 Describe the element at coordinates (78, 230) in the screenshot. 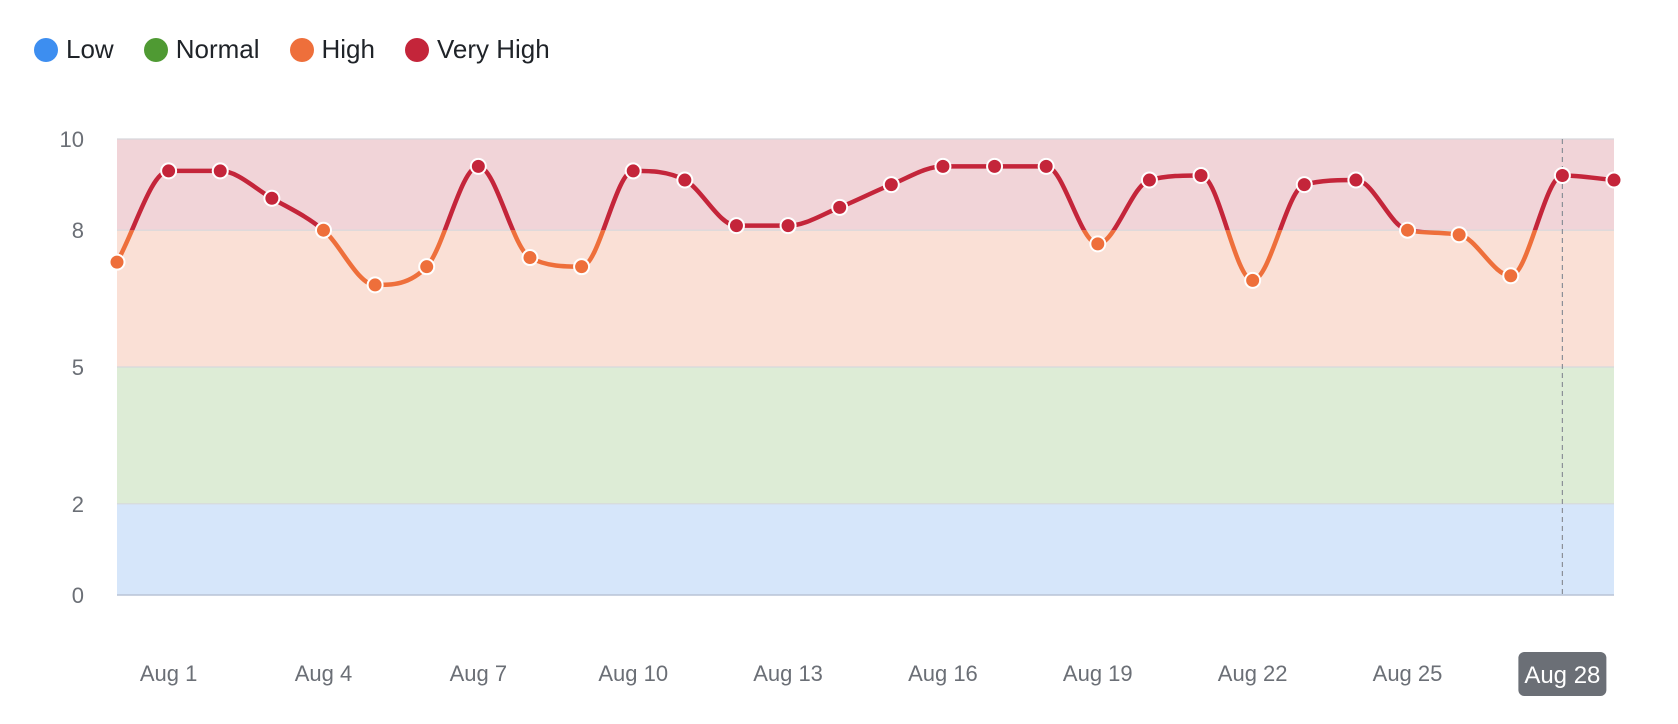

I see `y-tick-label: 8` at that location.